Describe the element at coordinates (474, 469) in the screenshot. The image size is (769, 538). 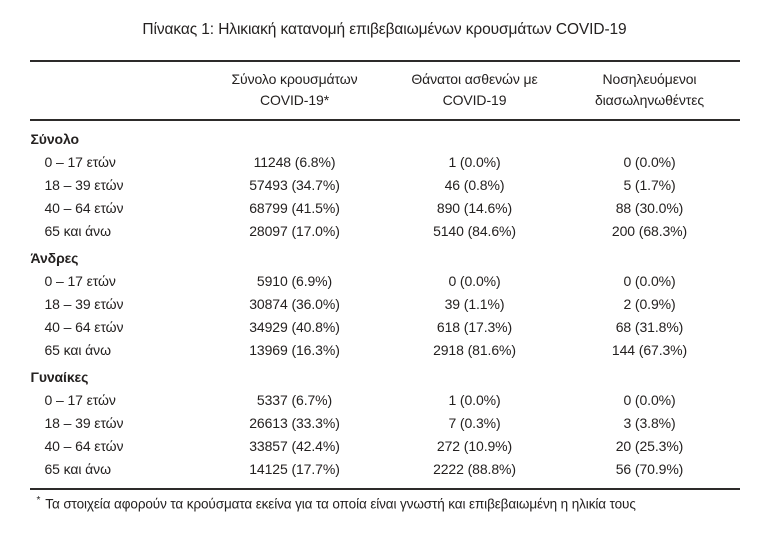
I see `deaths-cell: 2222 (88.8%)` at that location.